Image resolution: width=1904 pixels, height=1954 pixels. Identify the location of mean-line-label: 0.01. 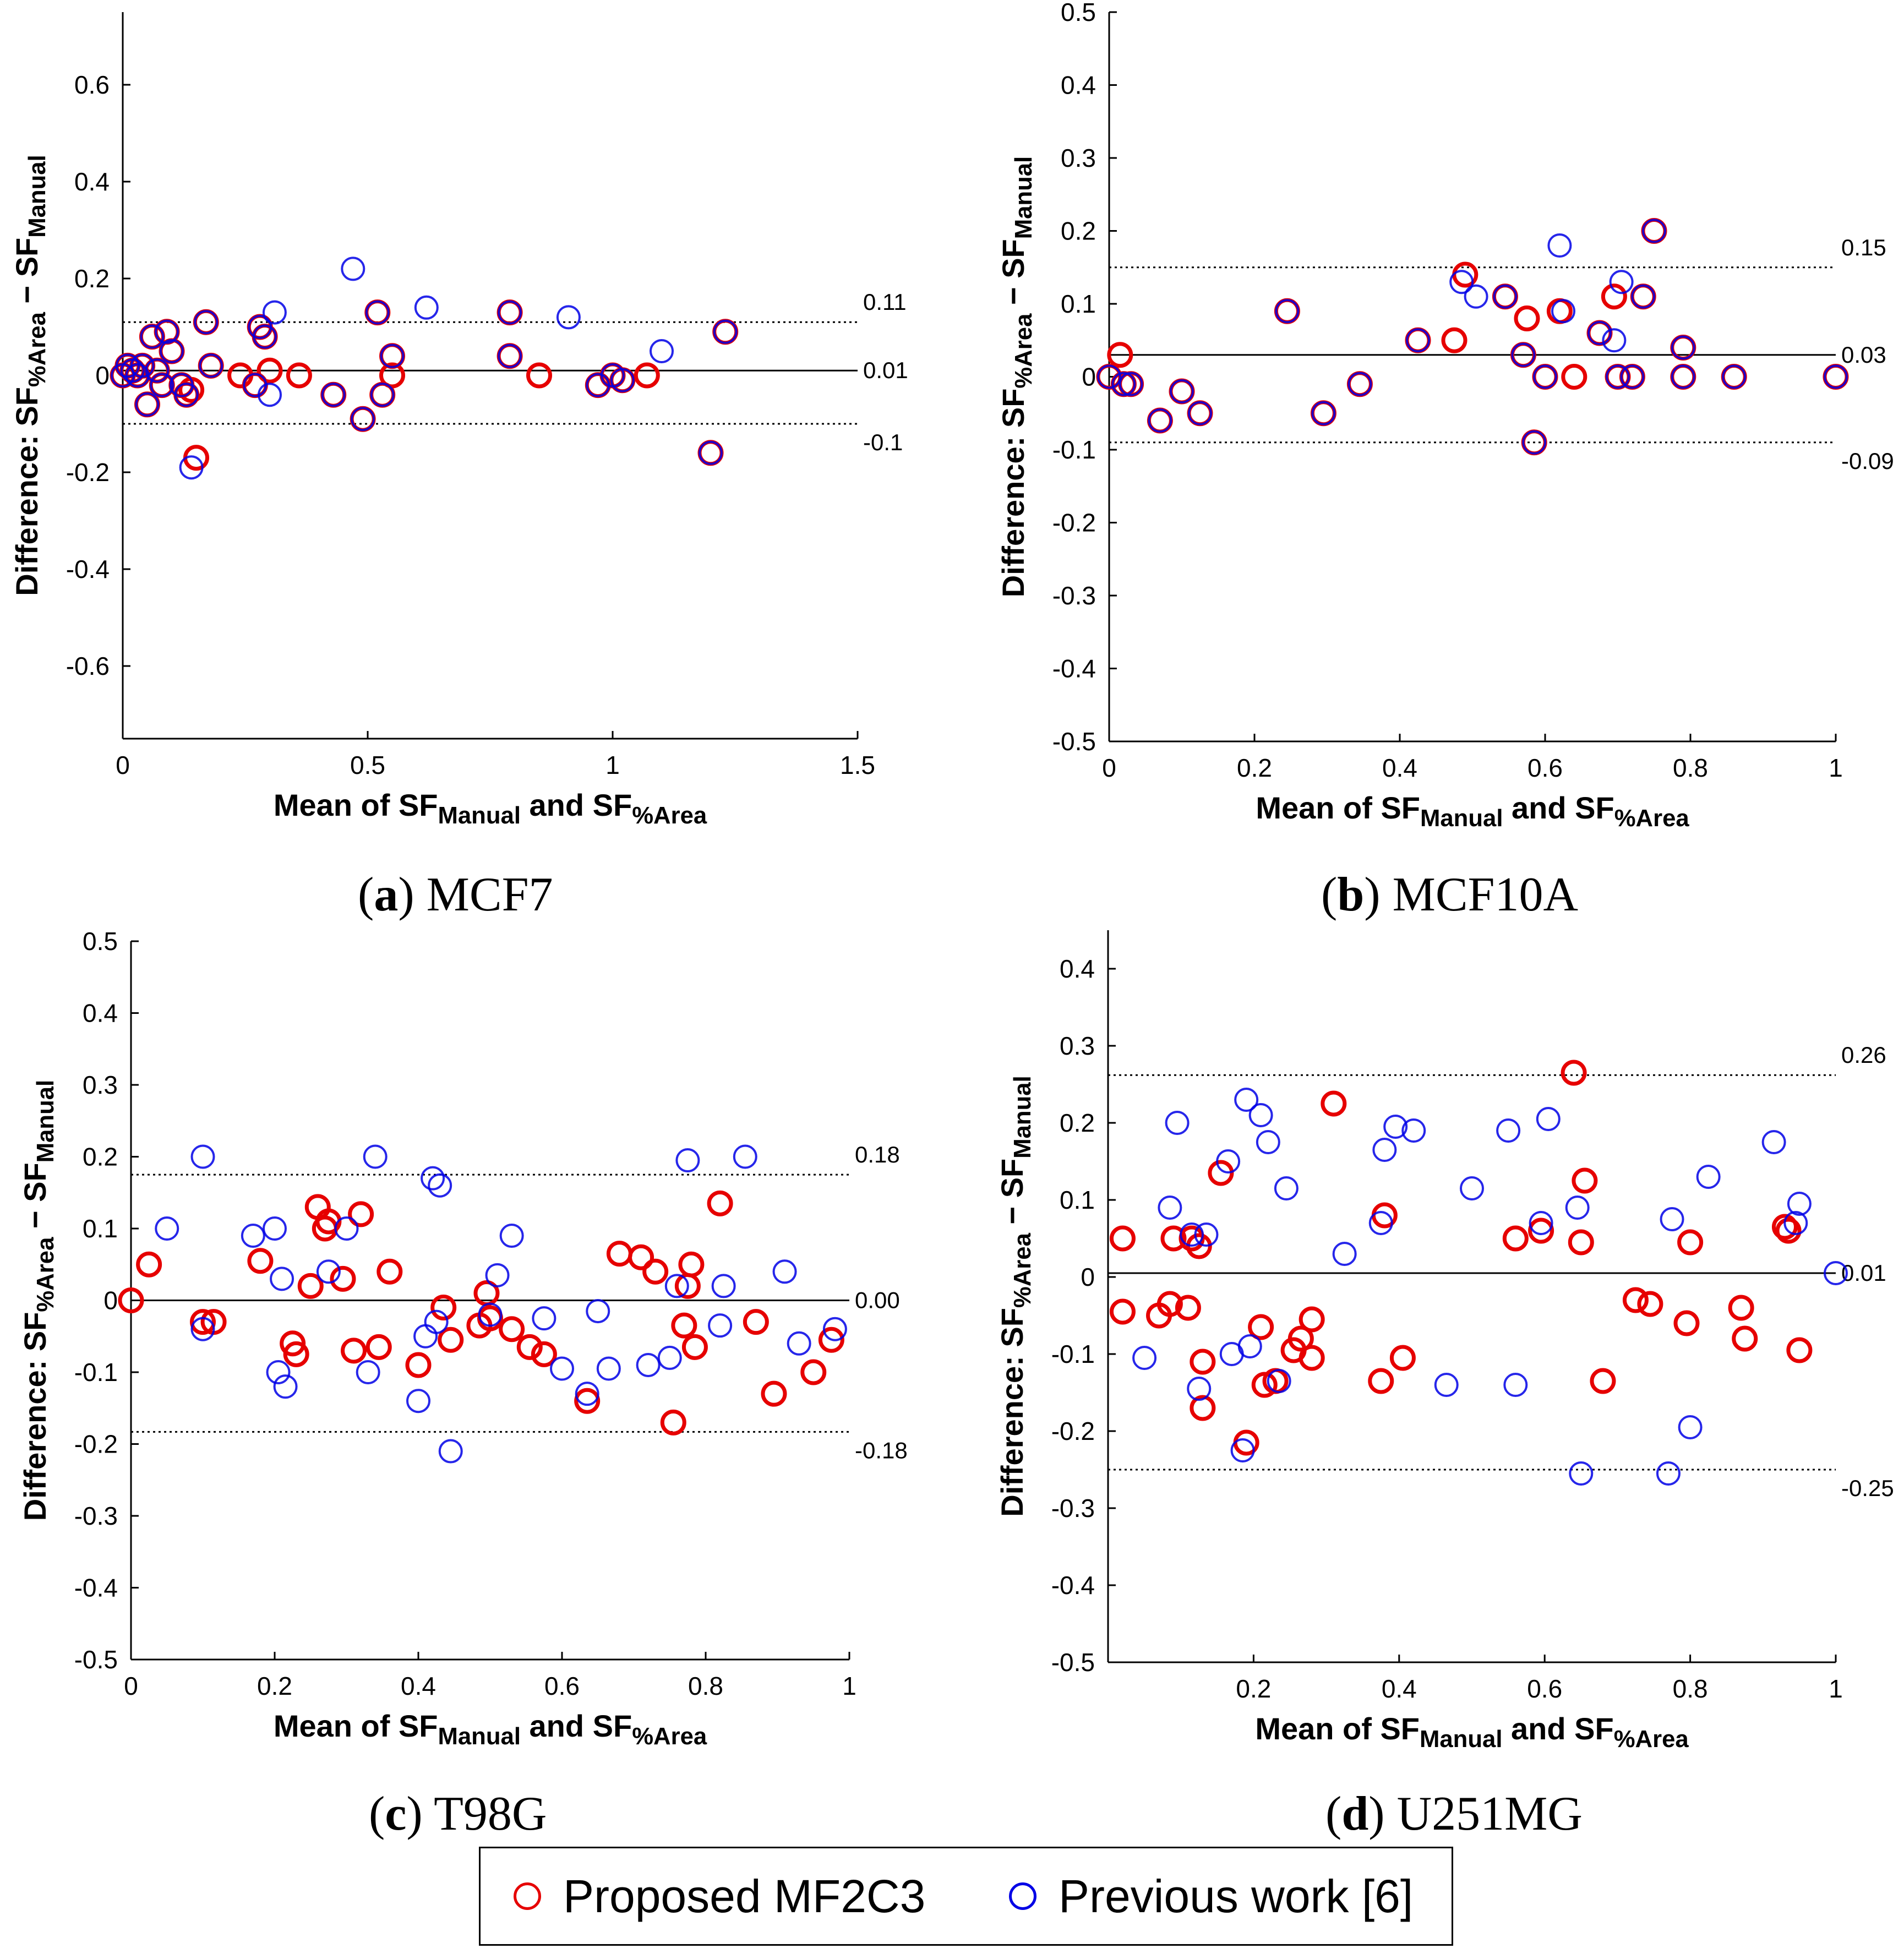
(885, 370).